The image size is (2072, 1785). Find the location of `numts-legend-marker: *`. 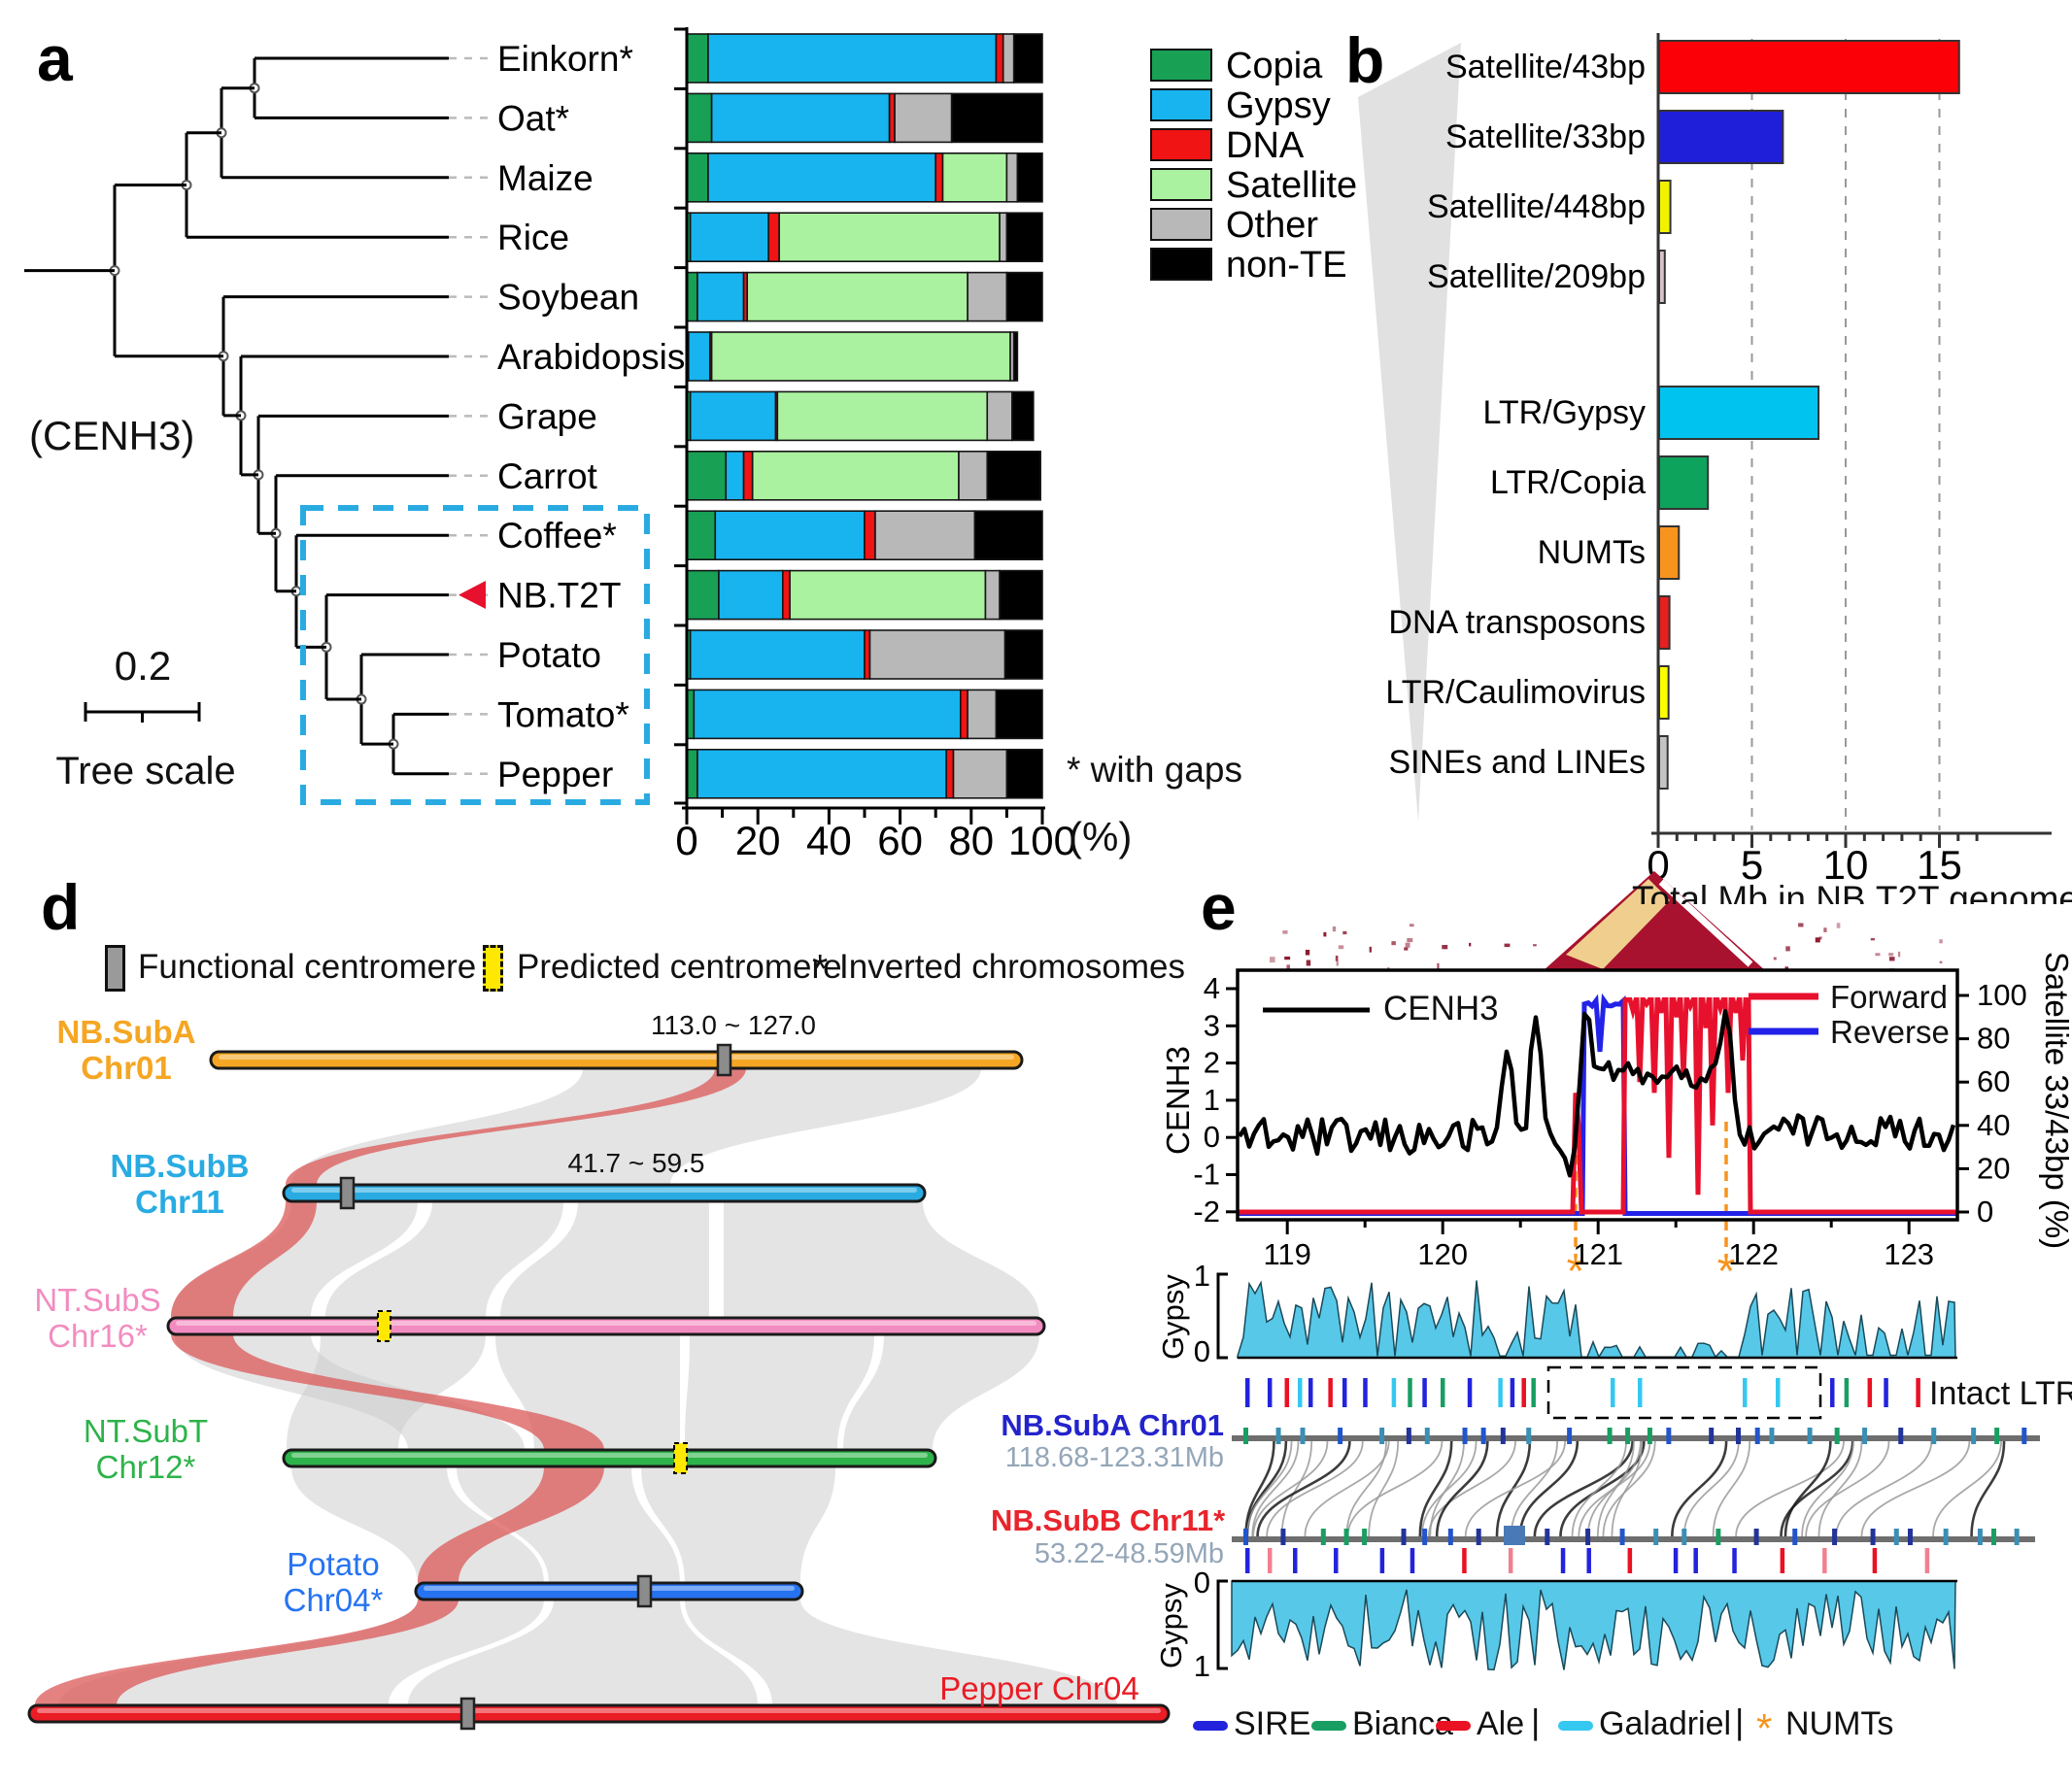

numts-legend-marker: * is located at coordinates (1764, 1728).